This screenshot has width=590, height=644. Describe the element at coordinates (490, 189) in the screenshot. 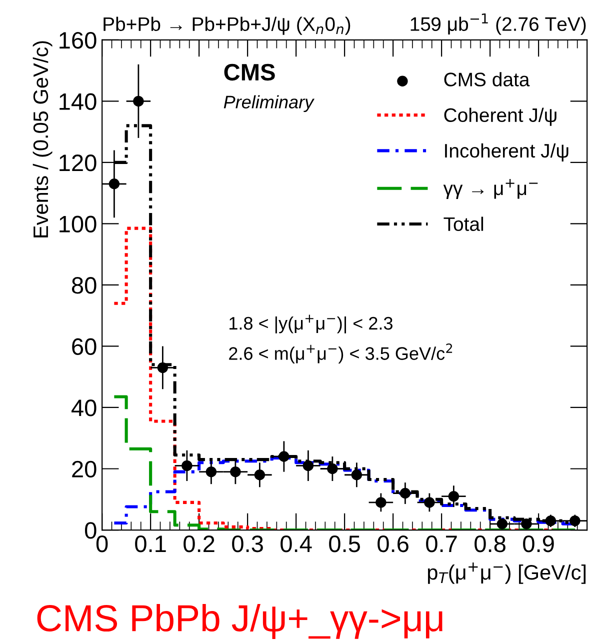

I see `legend-label: γγ → μ$^{+}$μ$^{−}$` at that location.